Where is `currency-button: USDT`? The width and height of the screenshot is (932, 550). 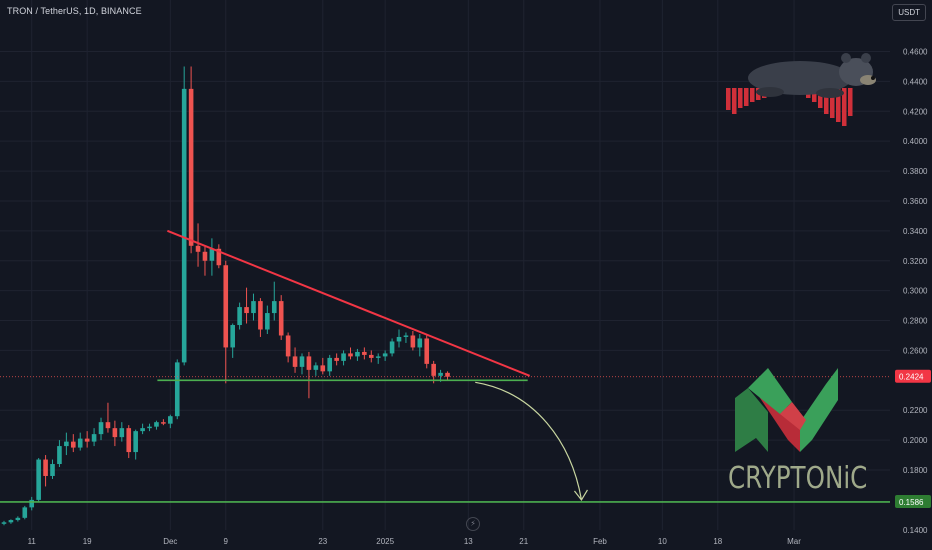 currency-button: USDT is located at coordinates (909, 12).